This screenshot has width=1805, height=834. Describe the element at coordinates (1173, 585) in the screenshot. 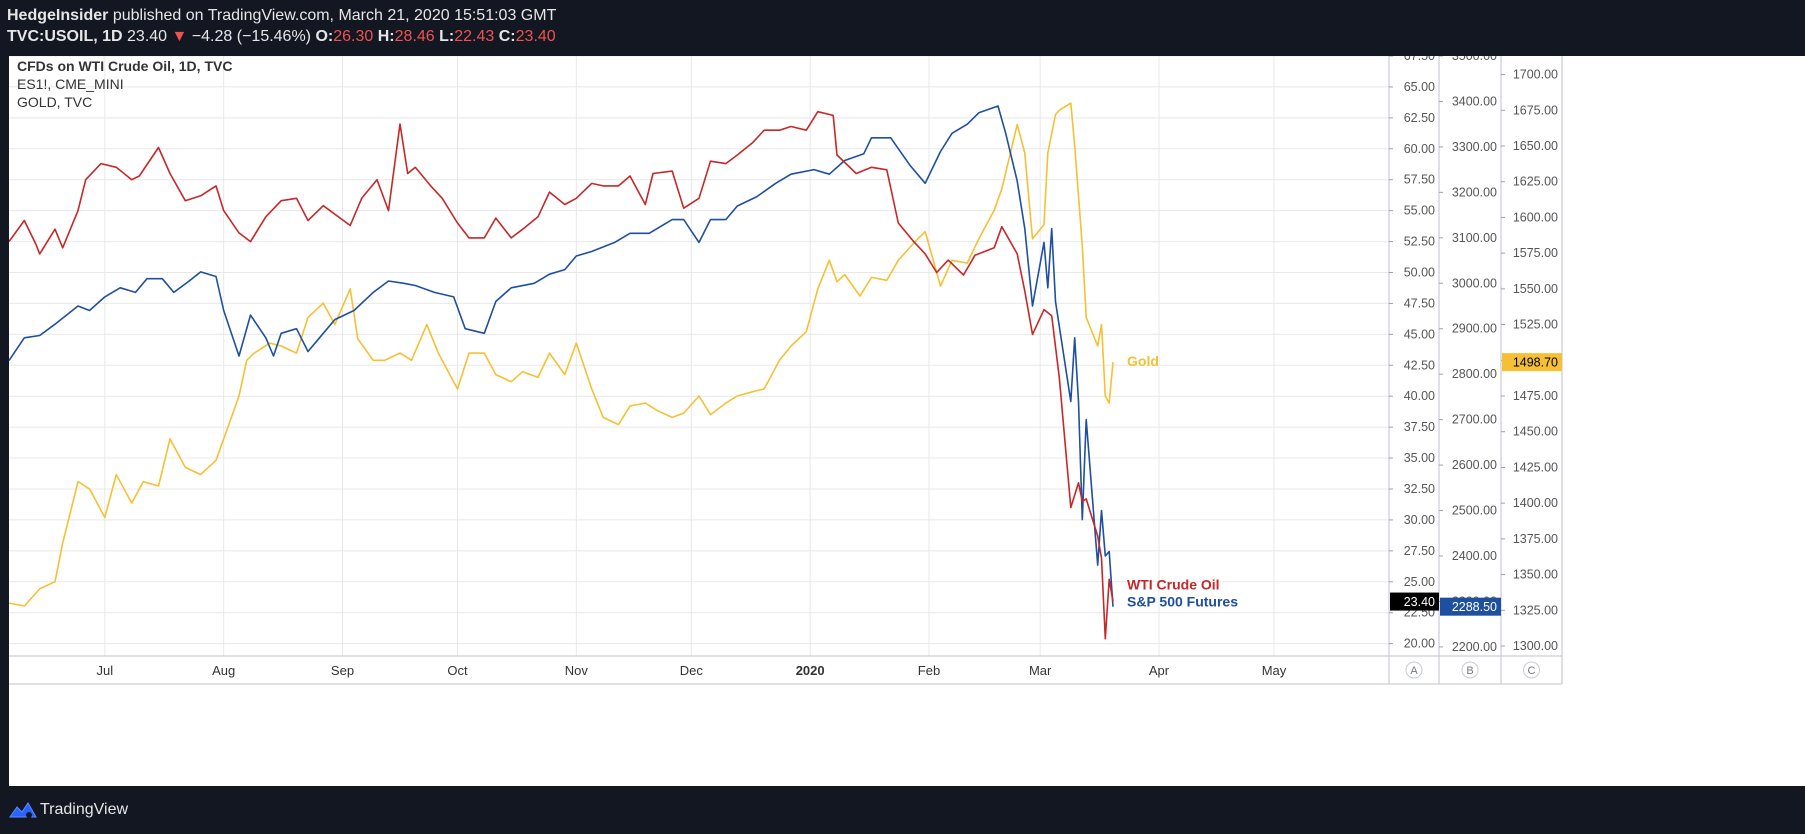

I see `series-name-label: WTI Crude Oil` at that location.